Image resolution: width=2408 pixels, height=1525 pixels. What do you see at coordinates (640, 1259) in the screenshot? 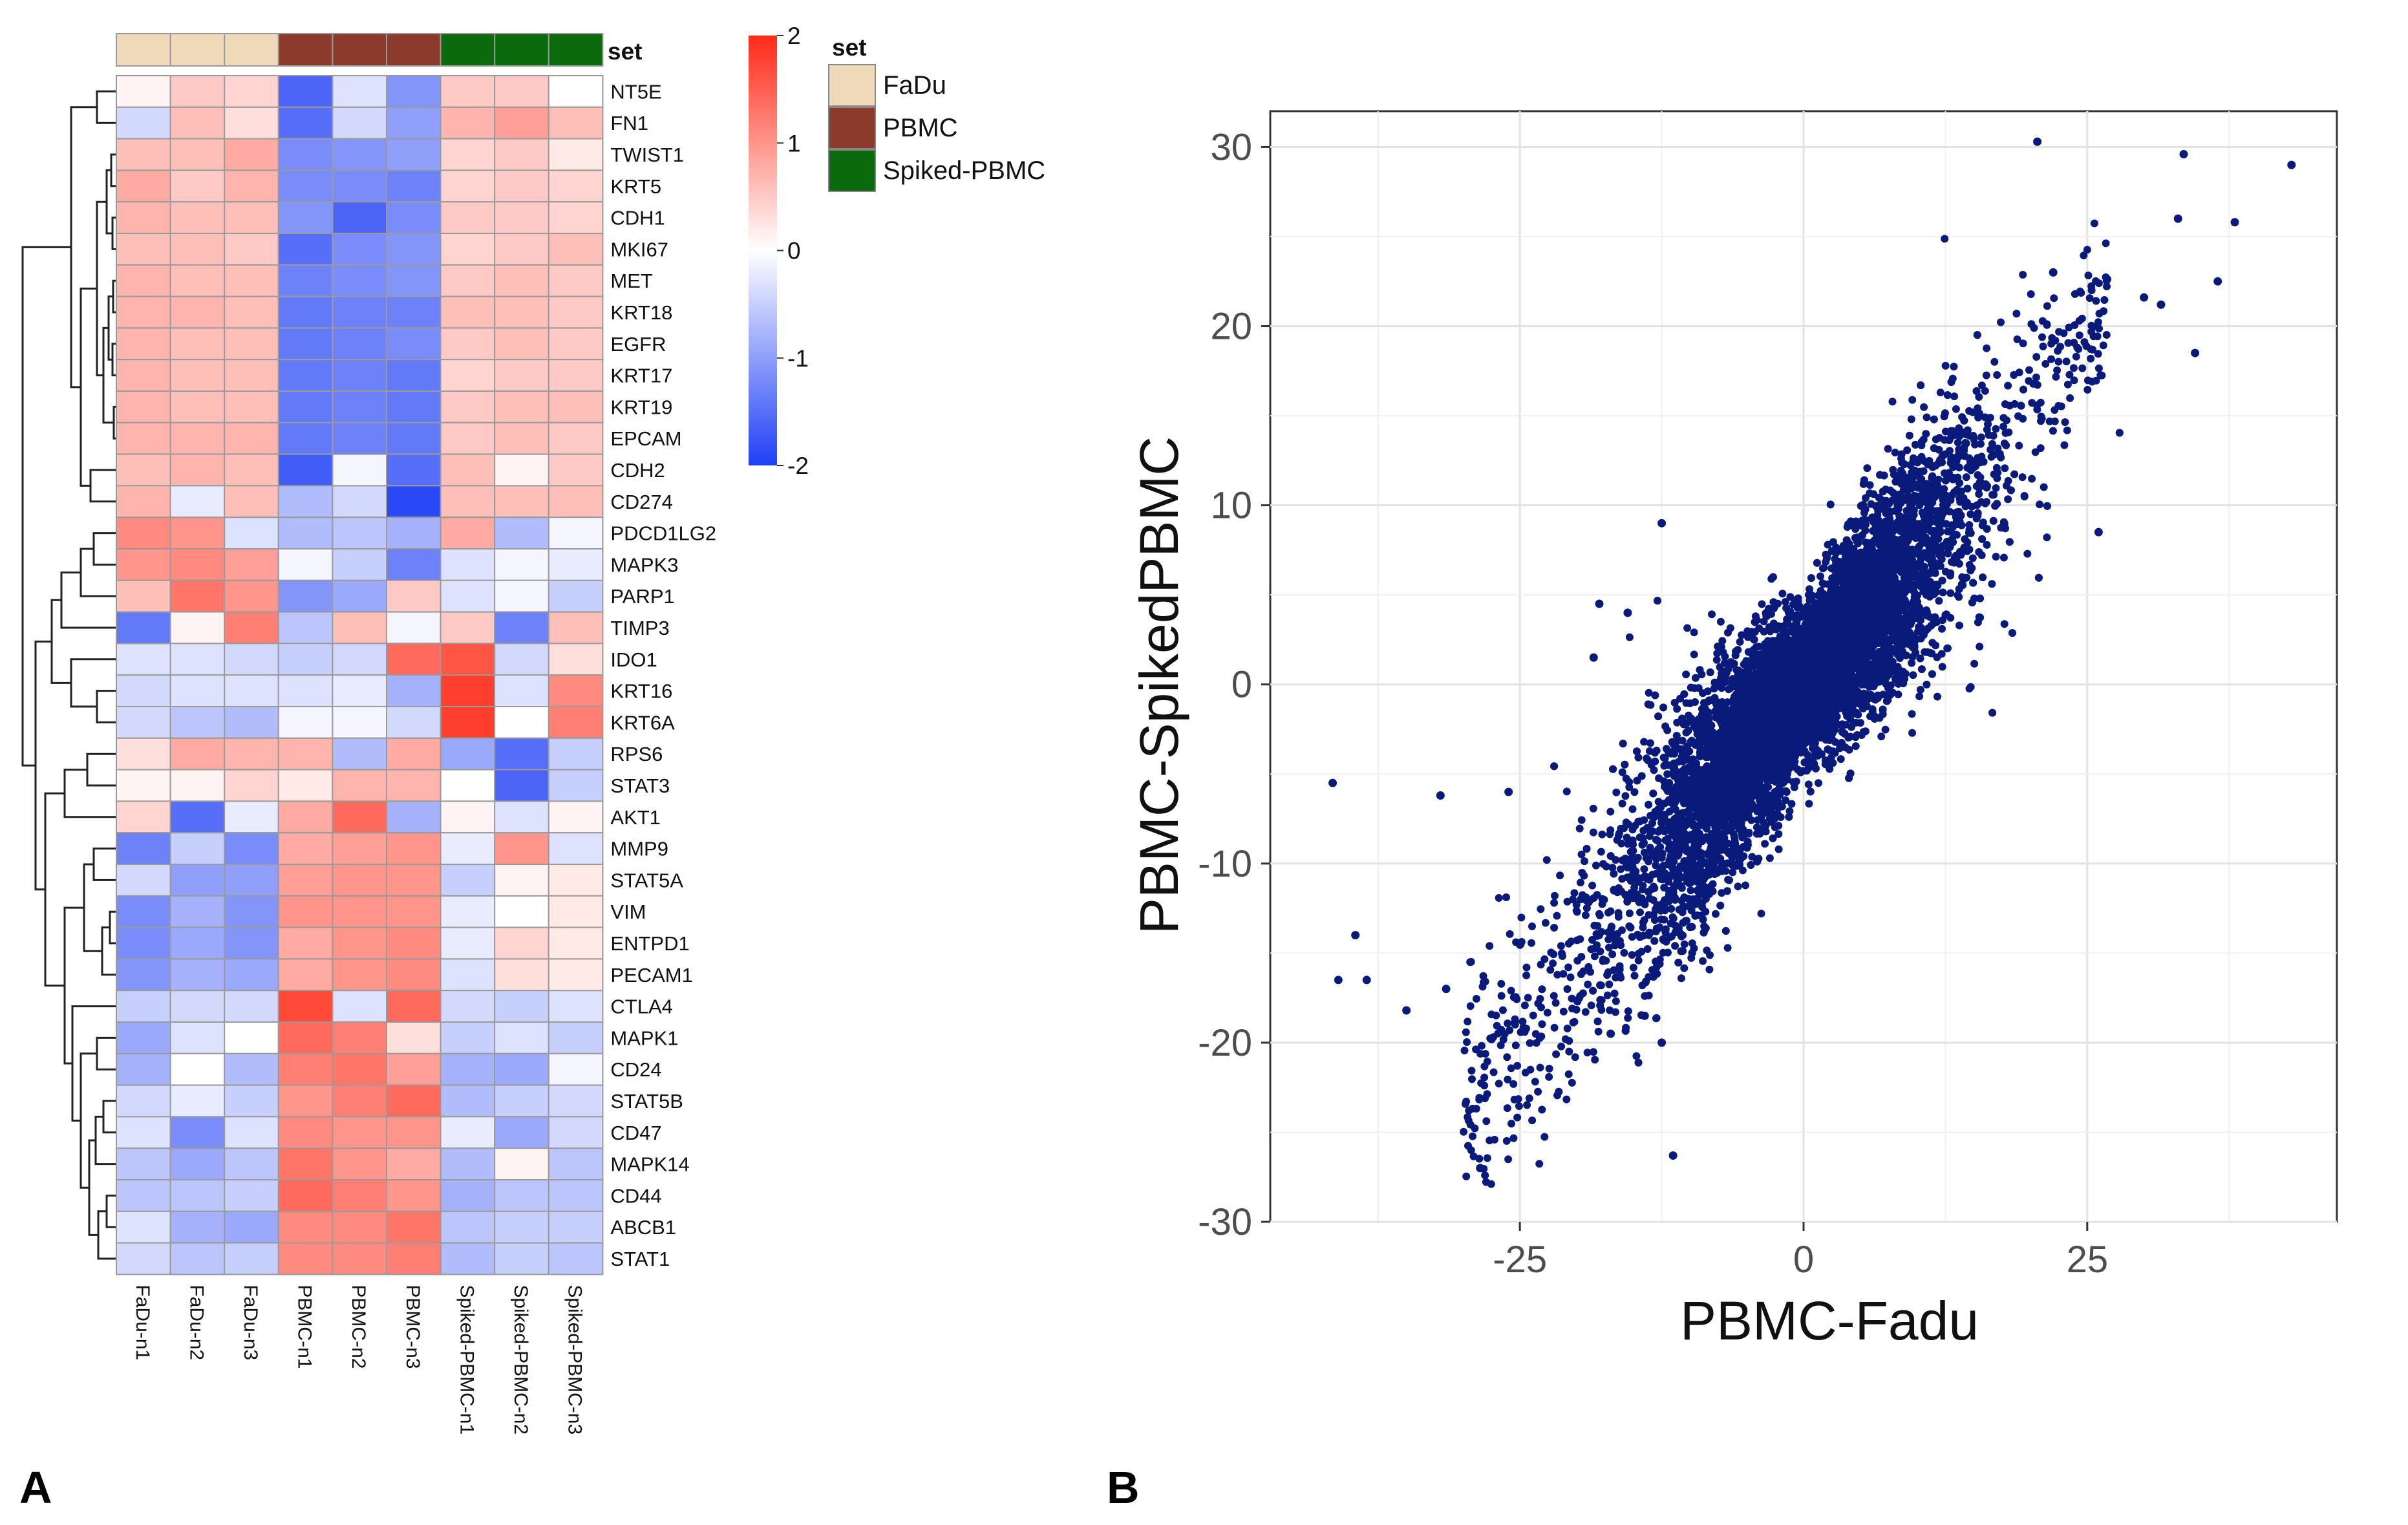
I see `row-label: STAT1` at bounding box center [640, 1259].